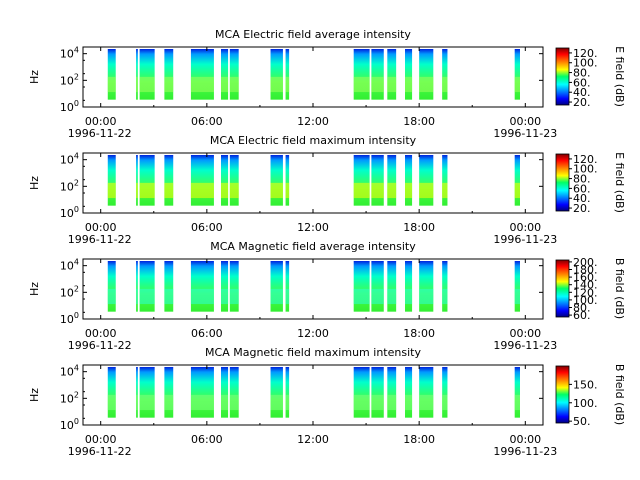 The width and height of the screenshot is (640, 480). Describe the element at coordinates (585, 270) in the screenshot. I see `colorbar-tick-label: 180.` at that location.